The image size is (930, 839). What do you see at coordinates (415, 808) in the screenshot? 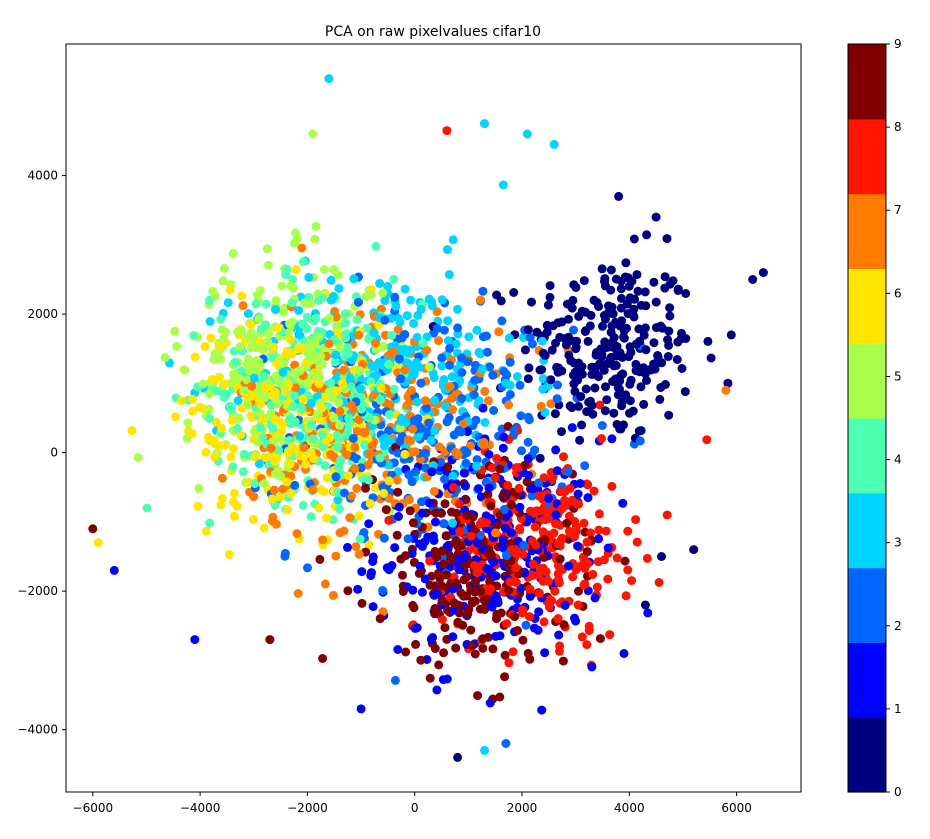
I see `x-tick-label: 0` at bounding box center [415, 808].